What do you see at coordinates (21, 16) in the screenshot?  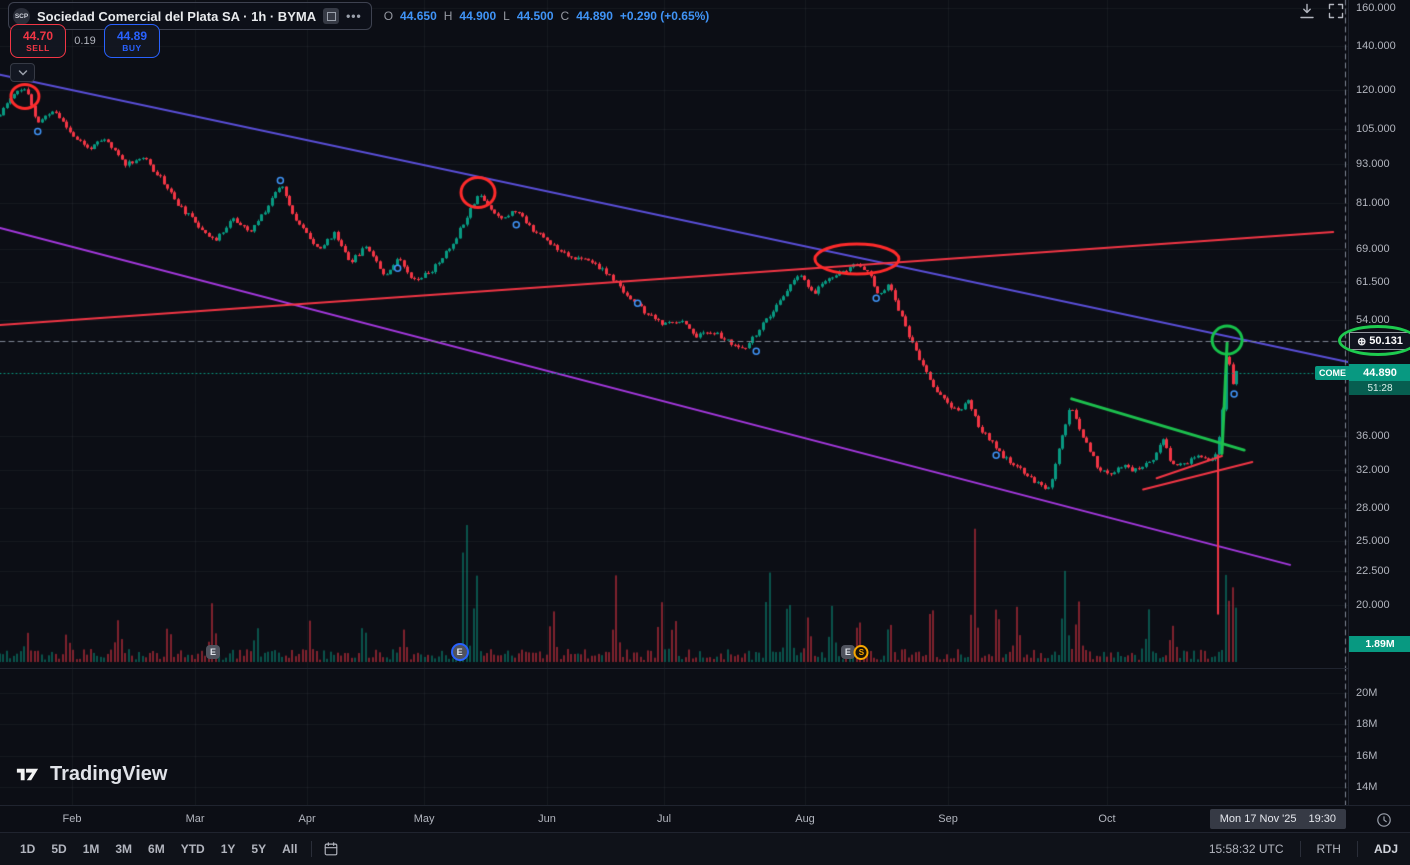 I see `symbol-logo: SCP` at bounding box center [21, 16].